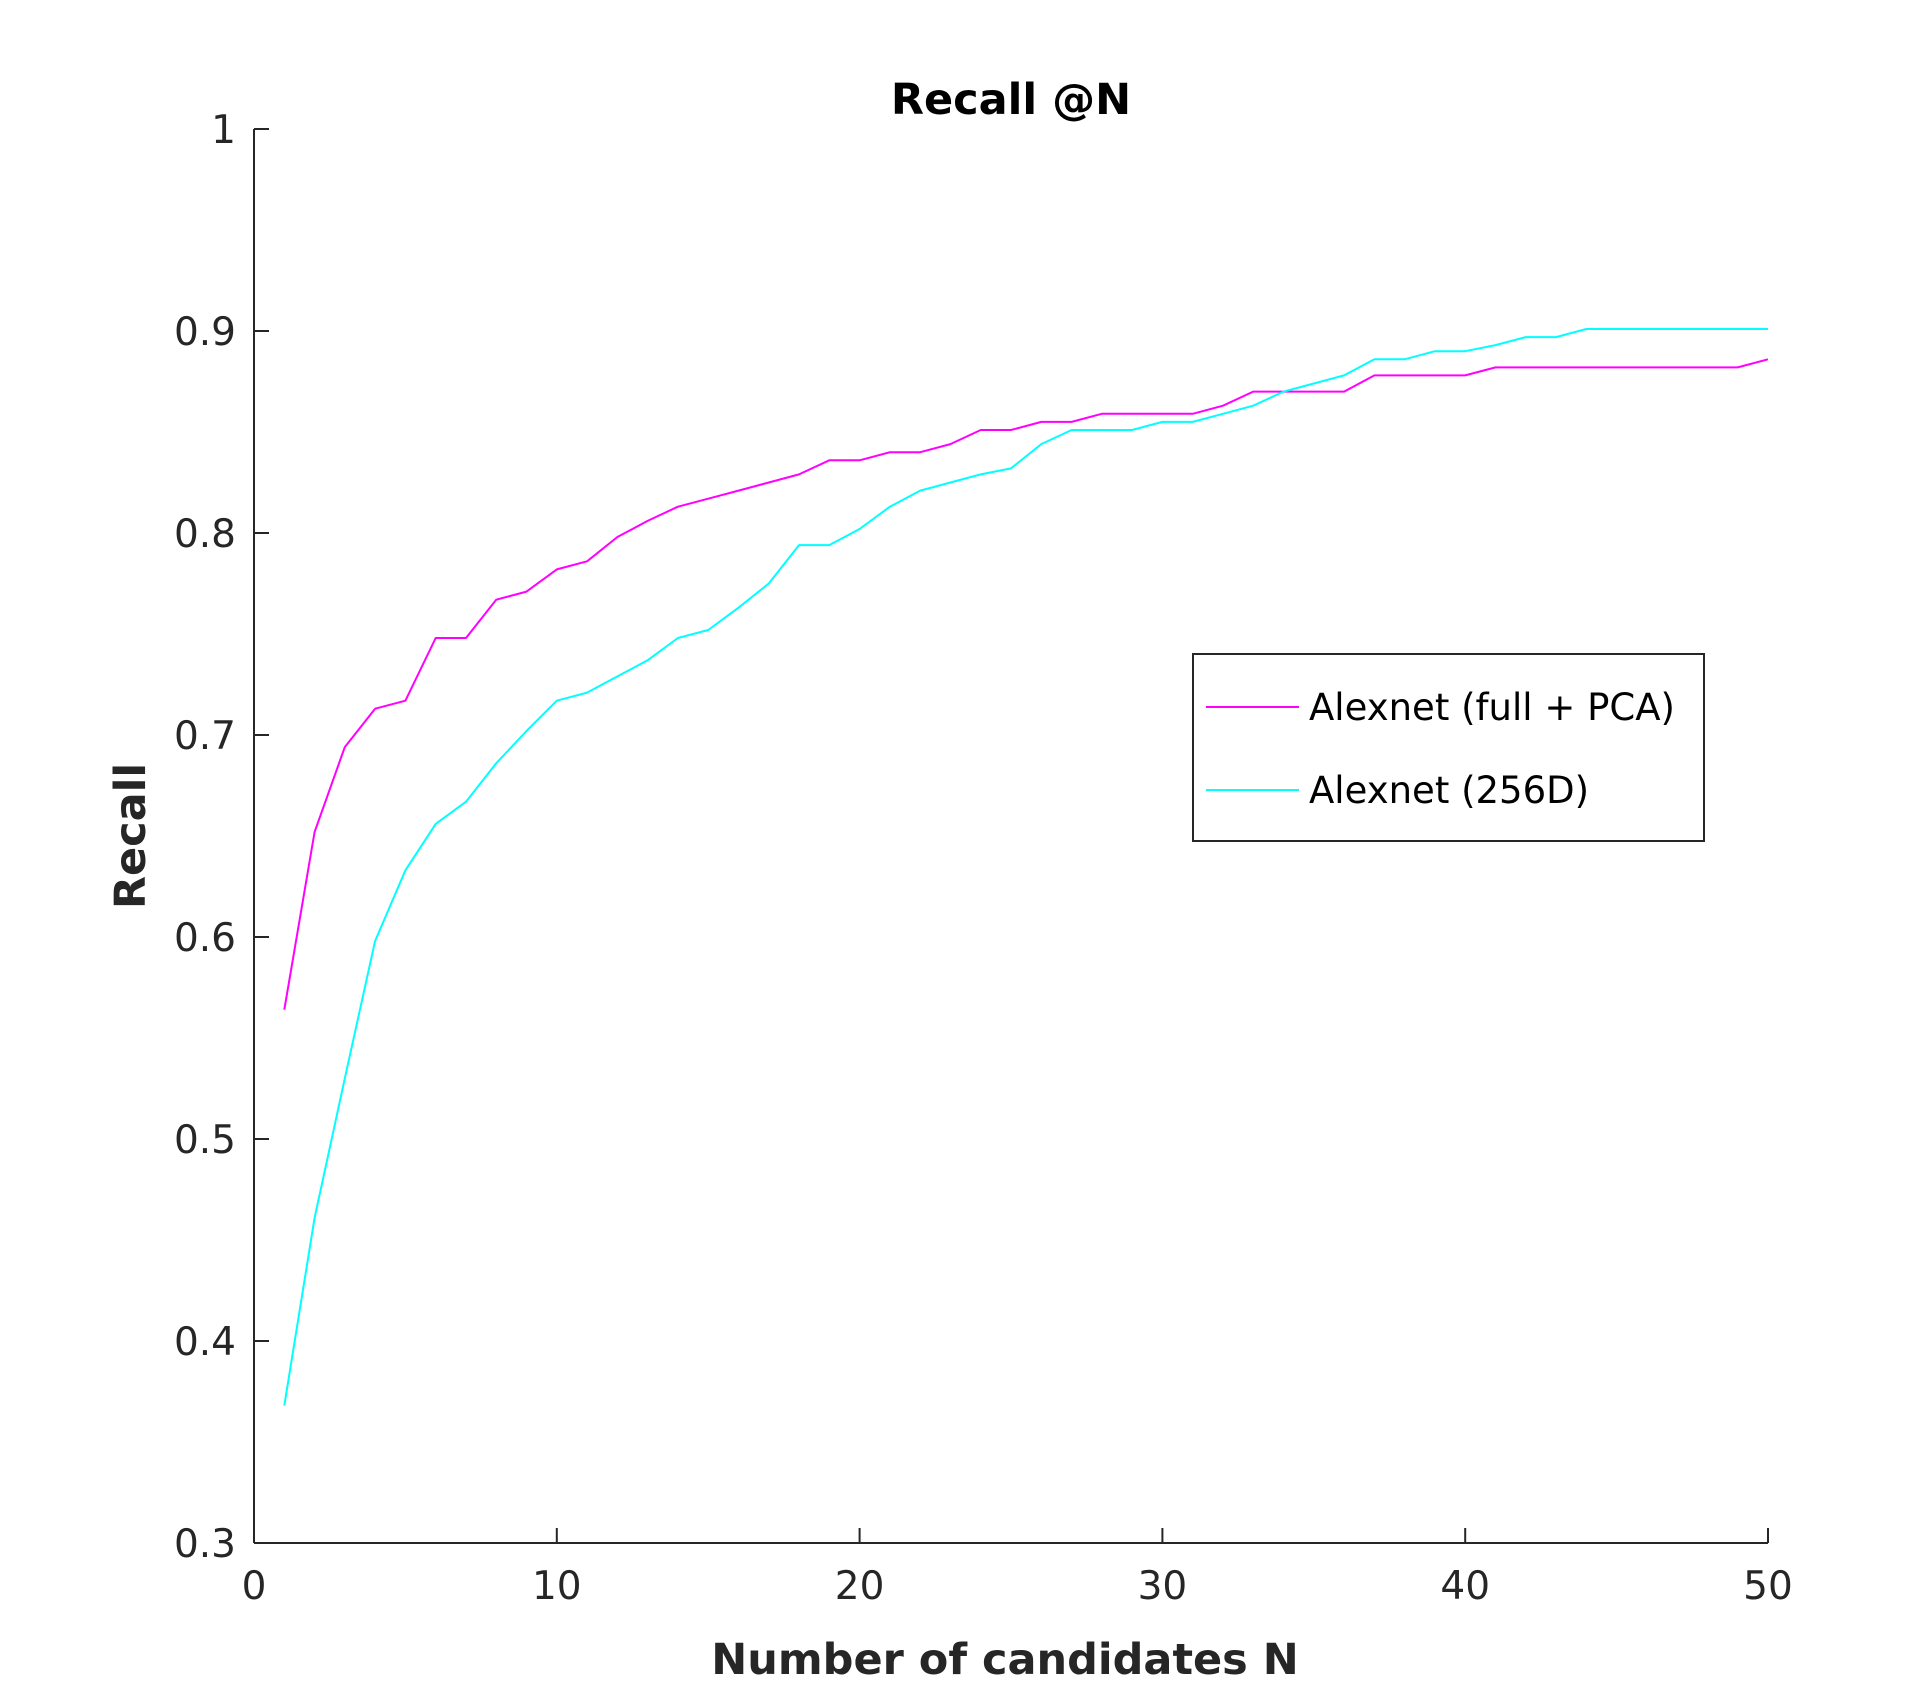  I want to click on y-tick-label: 0.7, so click(205, 736).